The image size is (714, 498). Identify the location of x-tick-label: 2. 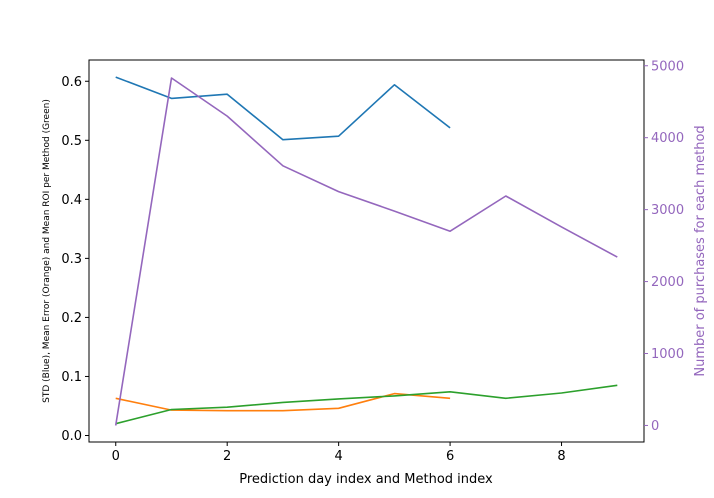
(227, 456).